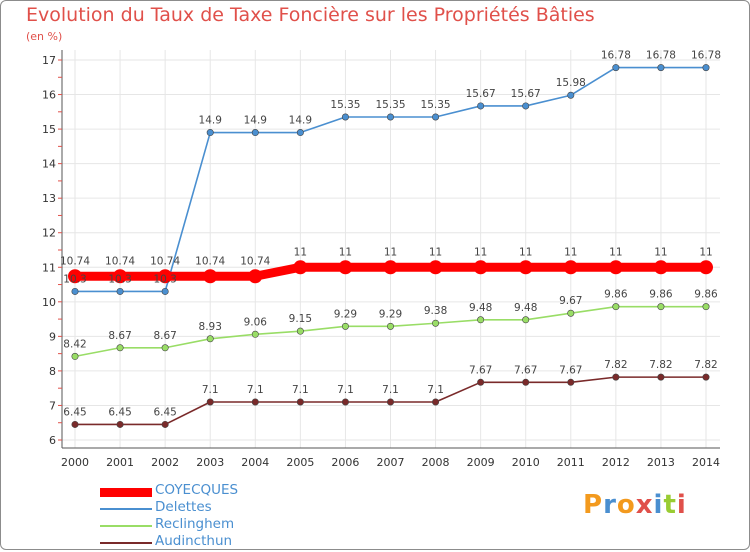 This screenshot has width=750, height=552. Describe the element at coordinates (300, 462) in the screenshot. I see `x-tick-label: 2005` at that location.